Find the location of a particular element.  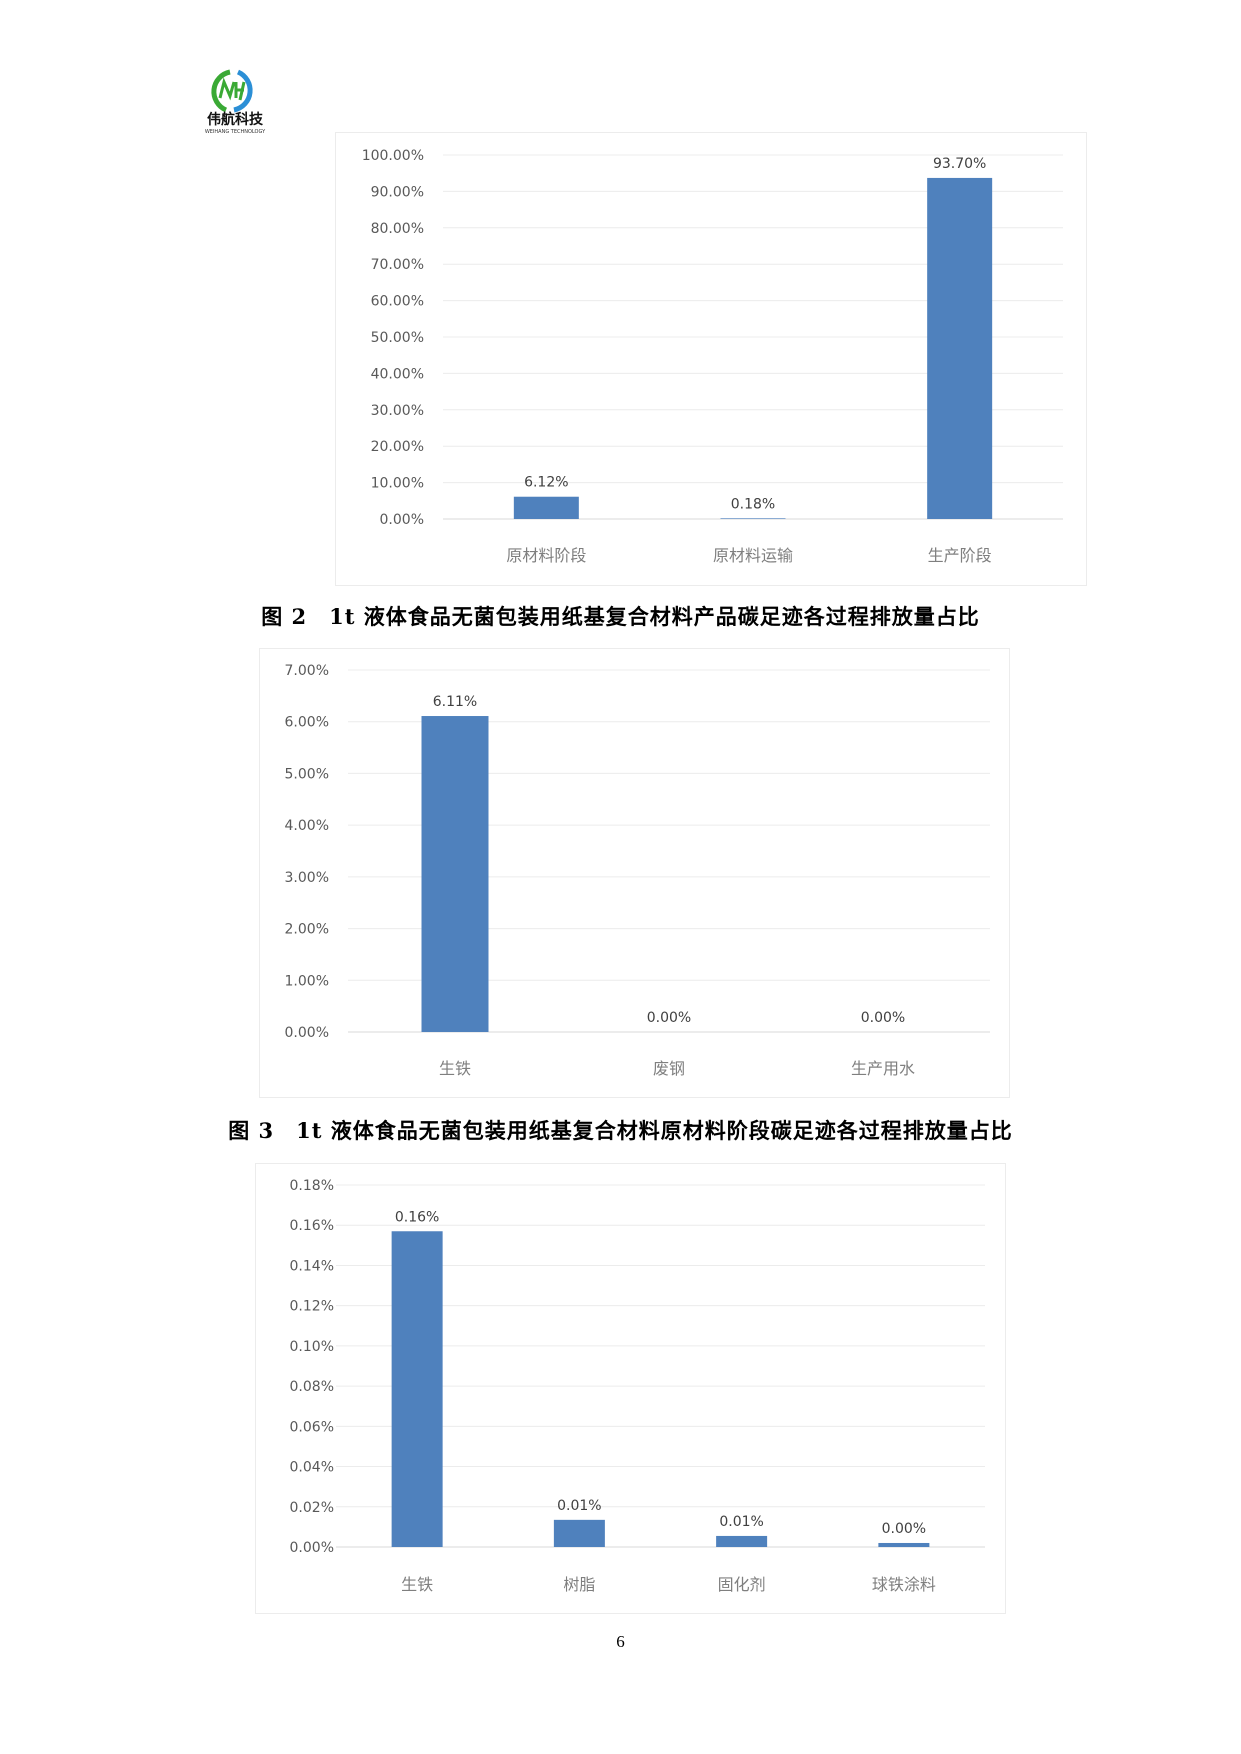

y-tick-label: 100.00% is located at coordinates (393, 156).